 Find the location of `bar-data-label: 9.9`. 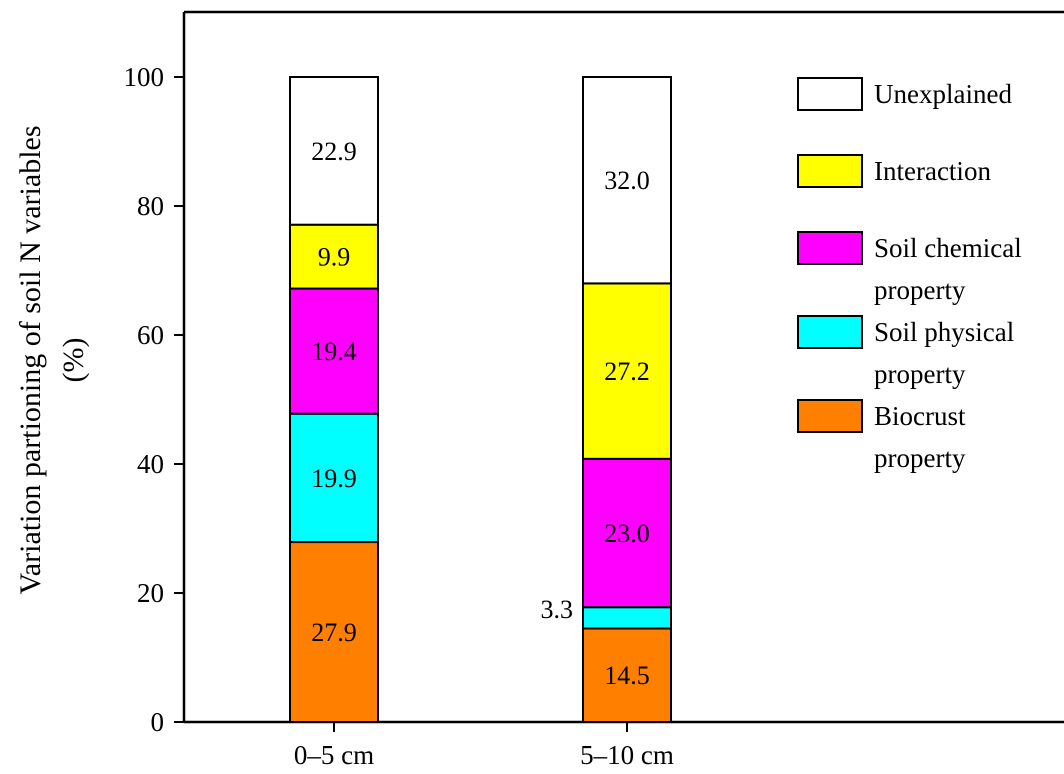

bar-data-label: 9.9 is located at coordinates (334, 257).